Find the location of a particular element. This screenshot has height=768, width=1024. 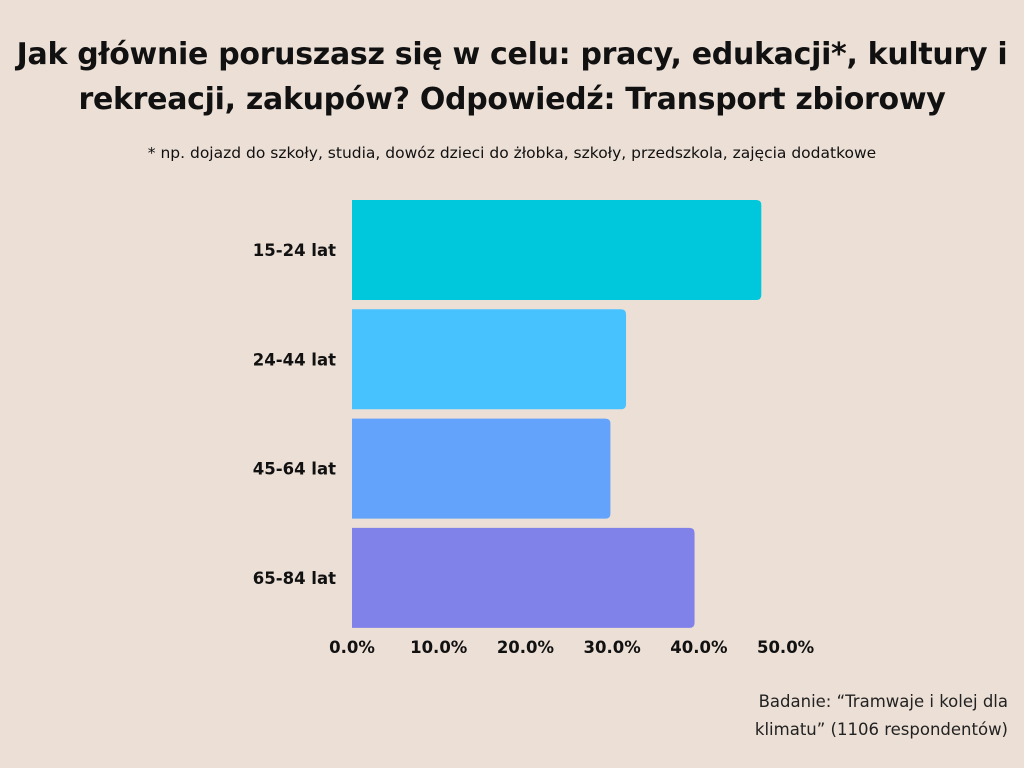

category-labels-group: 15-24 lat 24-44 lat 45-64 lat 65-84 lat is located at coordinates (294, 414).